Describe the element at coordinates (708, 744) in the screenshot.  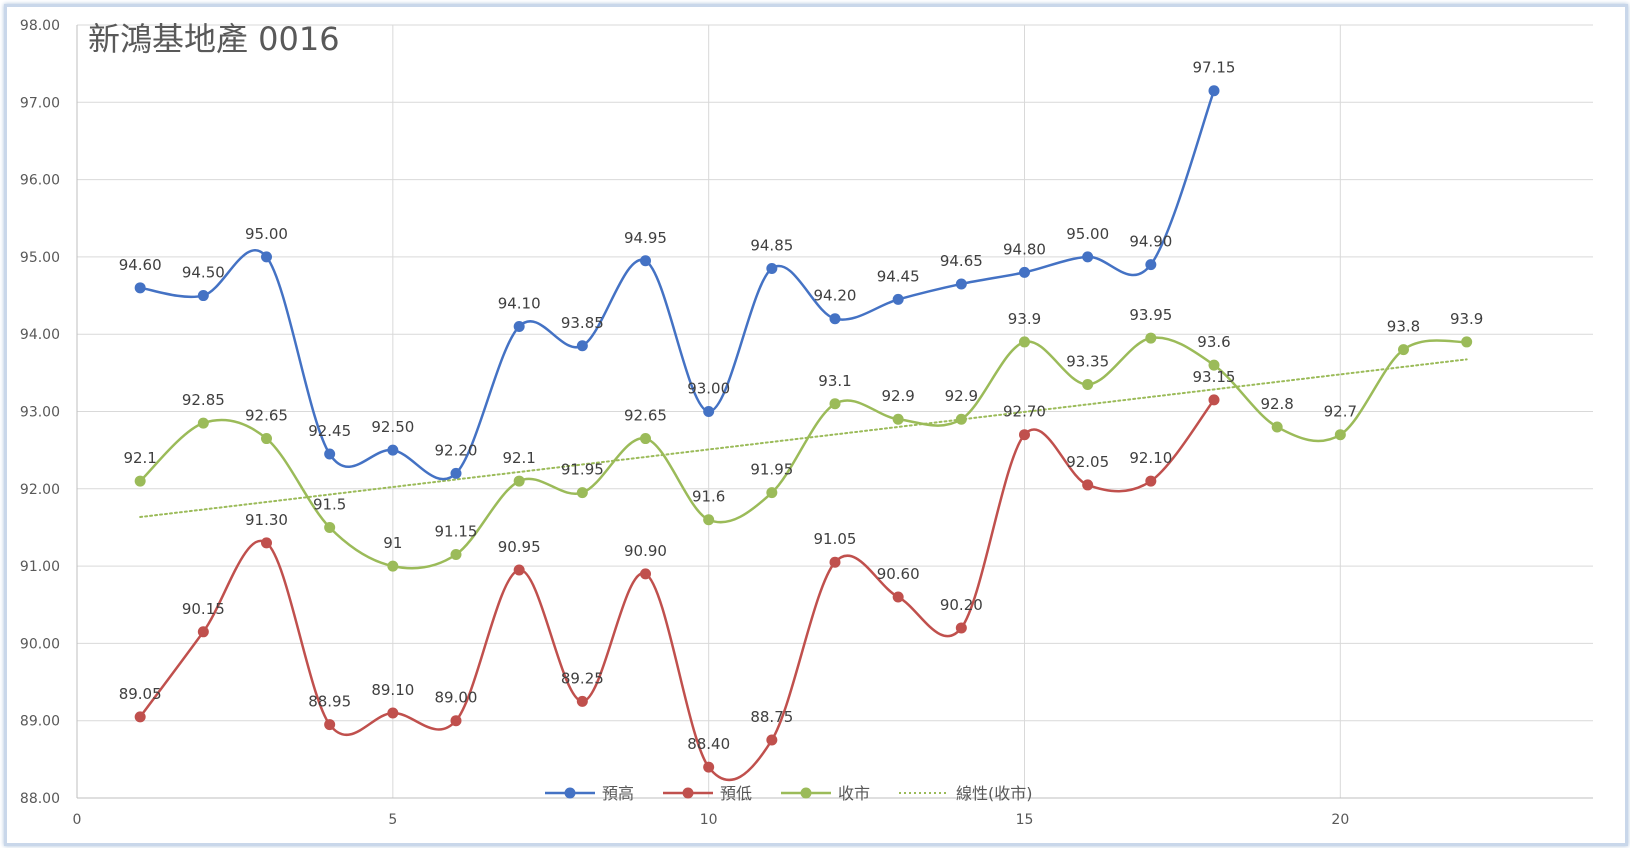
I see `series-2-data-label: 88.40` at that location.